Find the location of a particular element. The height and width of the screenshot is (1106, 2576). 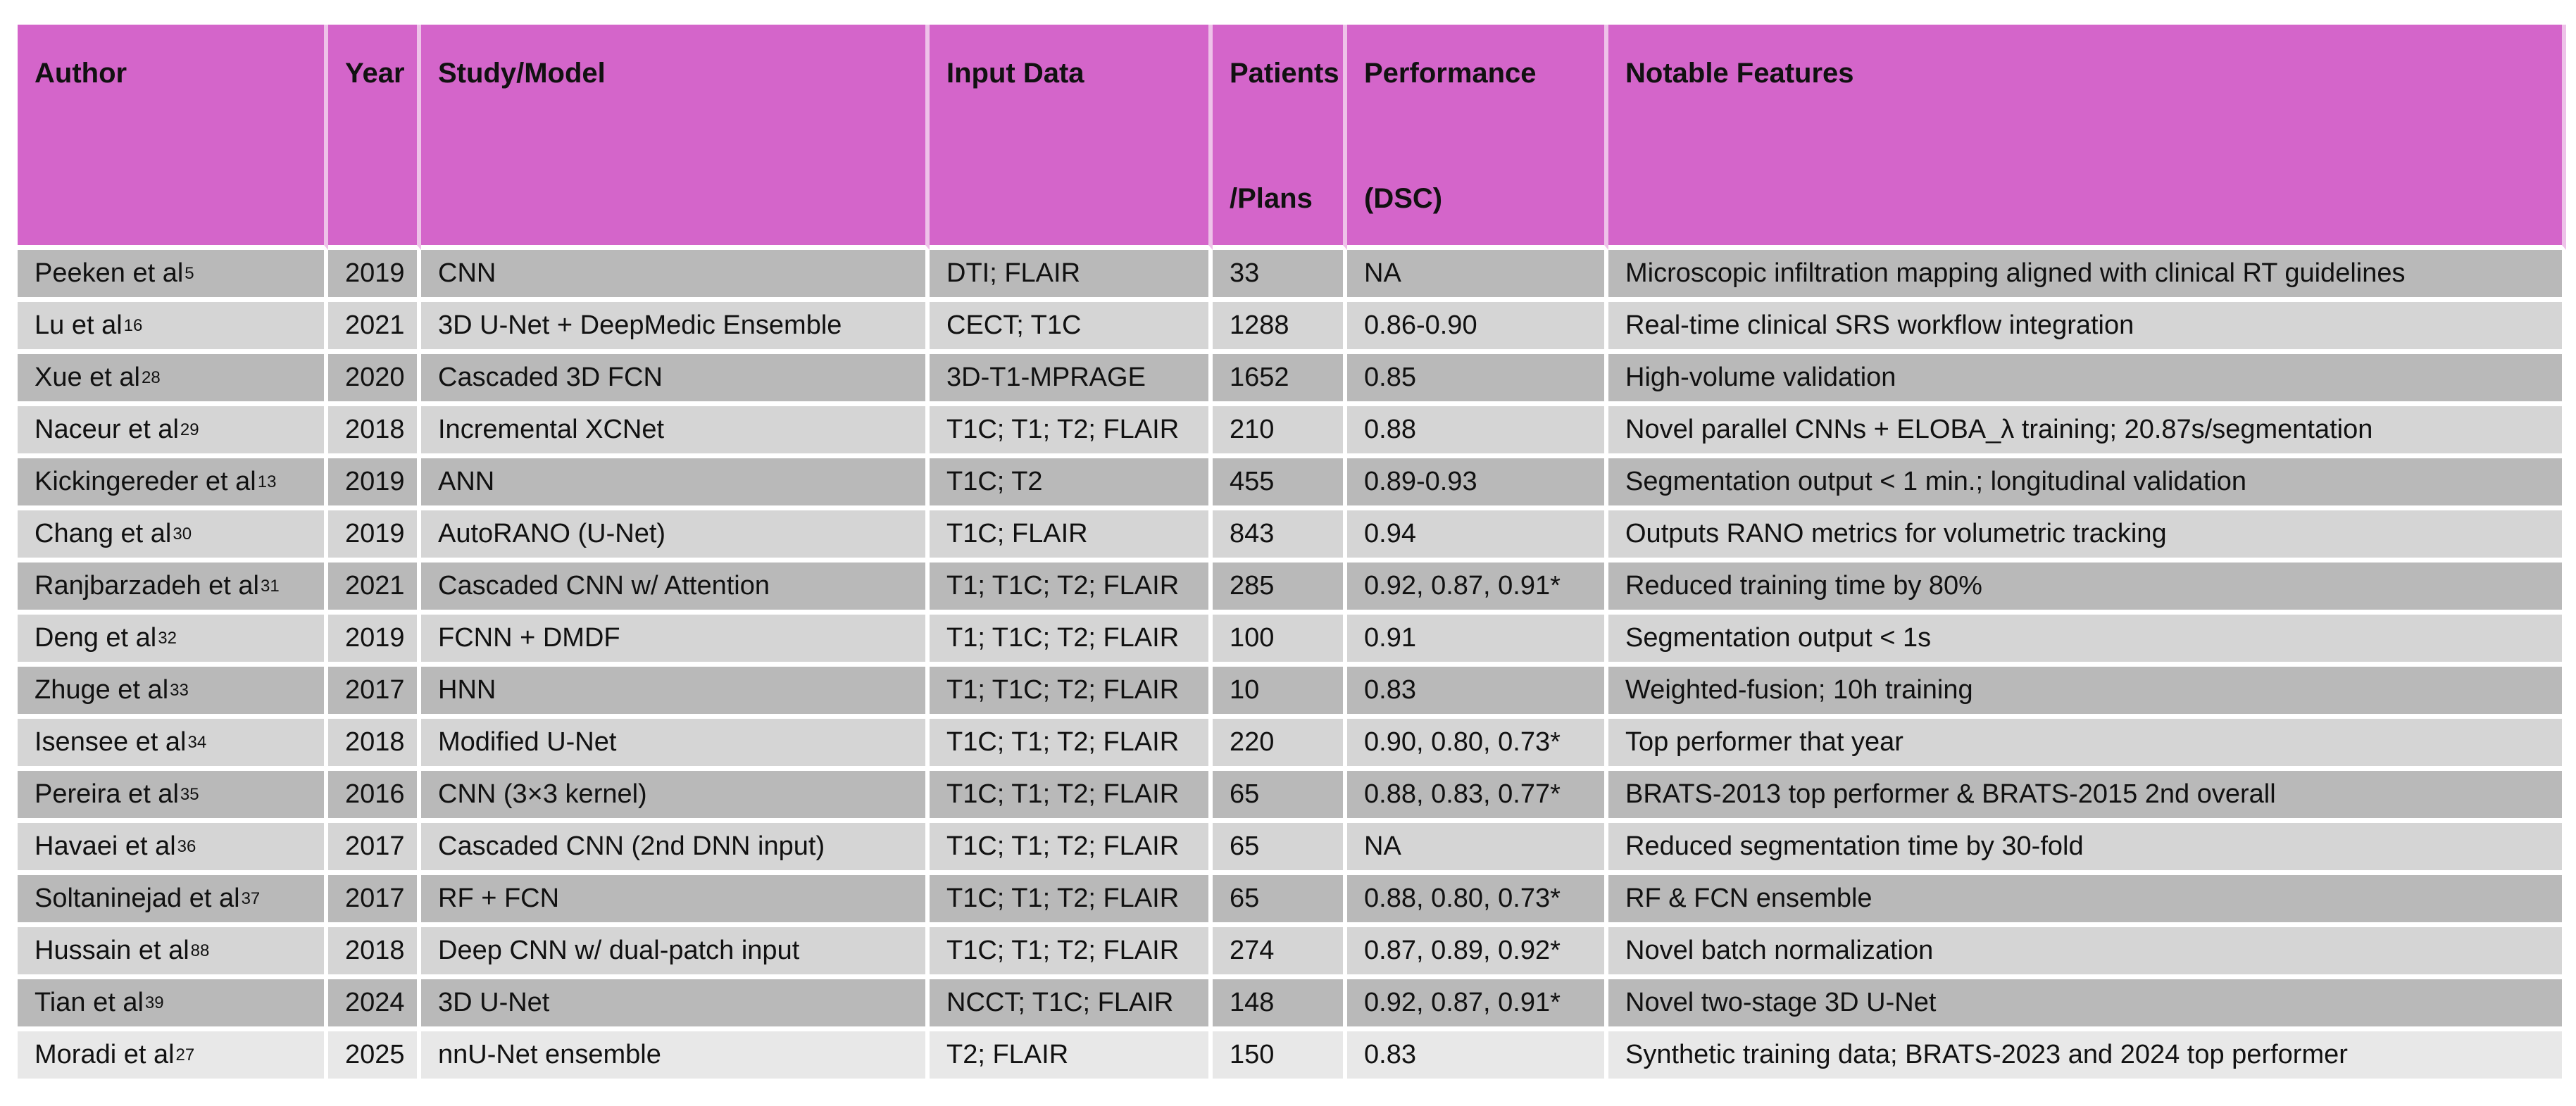

author-cell: Isensee et al 34 is located at coordinates (173, 745).